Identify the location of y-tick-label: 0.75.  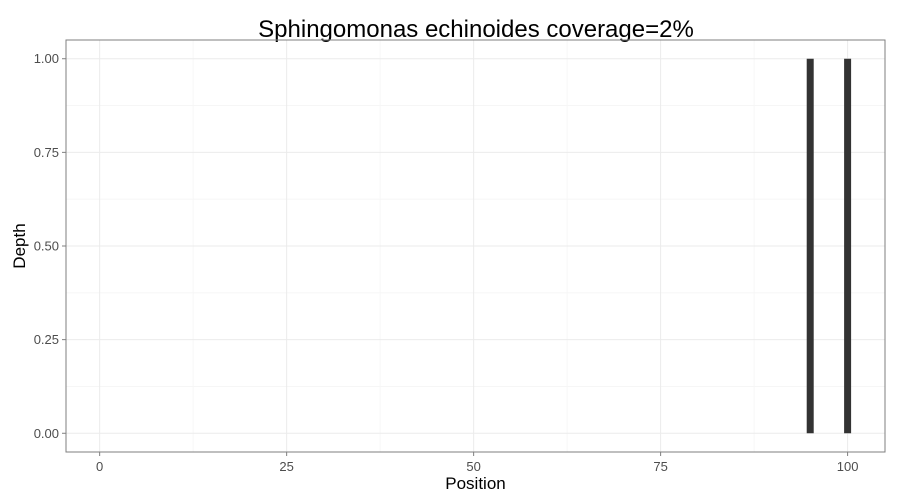
(46, 152).